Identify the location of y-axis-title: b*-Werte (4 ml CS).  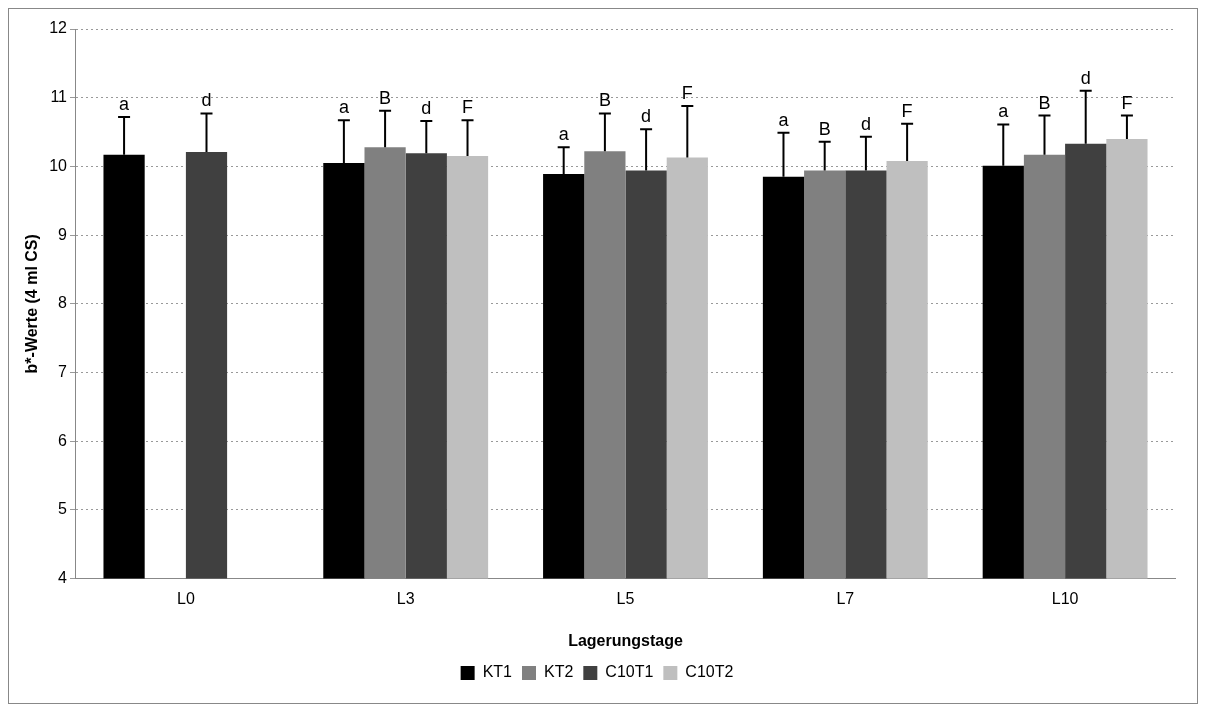
(32, 304).